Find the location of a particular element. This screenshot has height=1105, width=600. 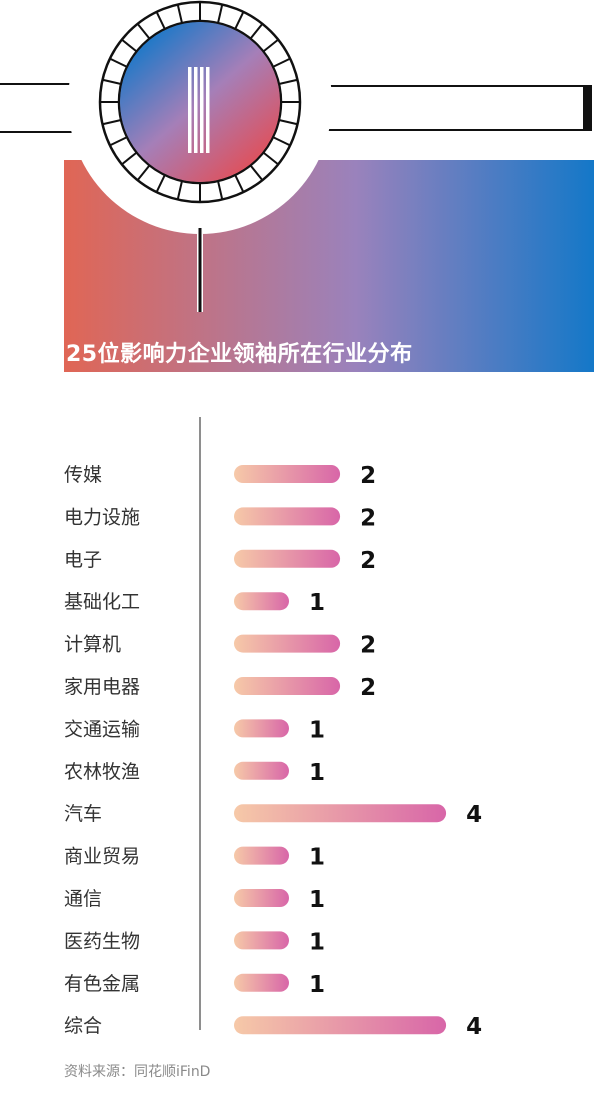

category-label: 综合 is located at coordinates (83, 1026).